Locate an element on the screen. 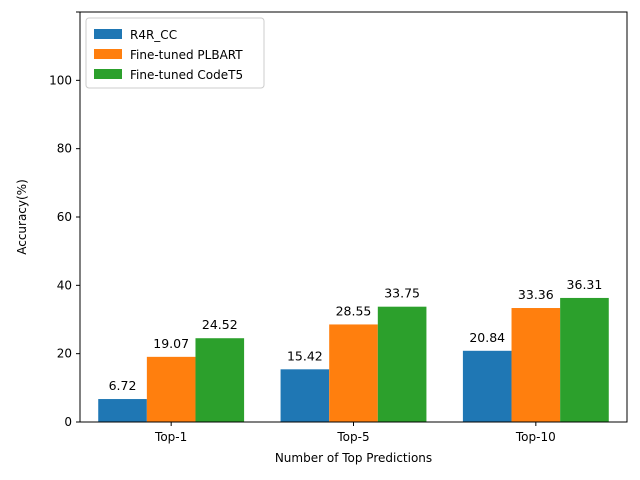 Image resolution: width=640 pixels, height=480 pixels. bar-value-label: 19.07 is located at coordinates (171, 343).